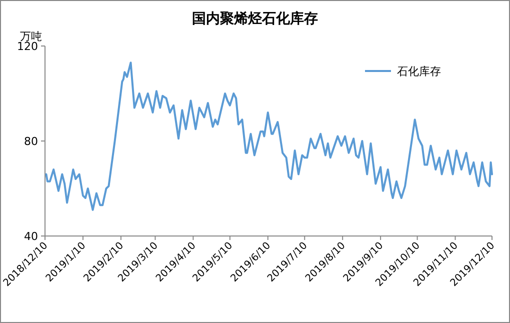 This screenshot has width=510, height=323. Describe the element at coordinates (27, 46) in the screenshot. I see `y-tick-label: 120` at that location.